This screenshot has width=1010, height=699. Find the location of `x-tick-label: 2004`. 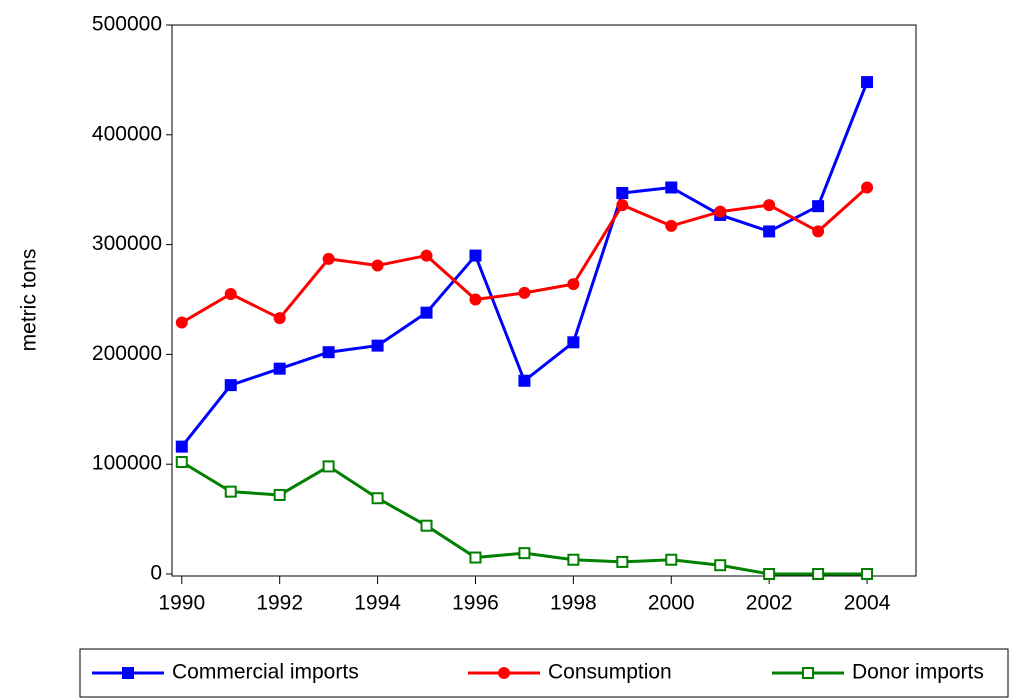

x-tick-label: 2004 is located at coordinates (867, 603).